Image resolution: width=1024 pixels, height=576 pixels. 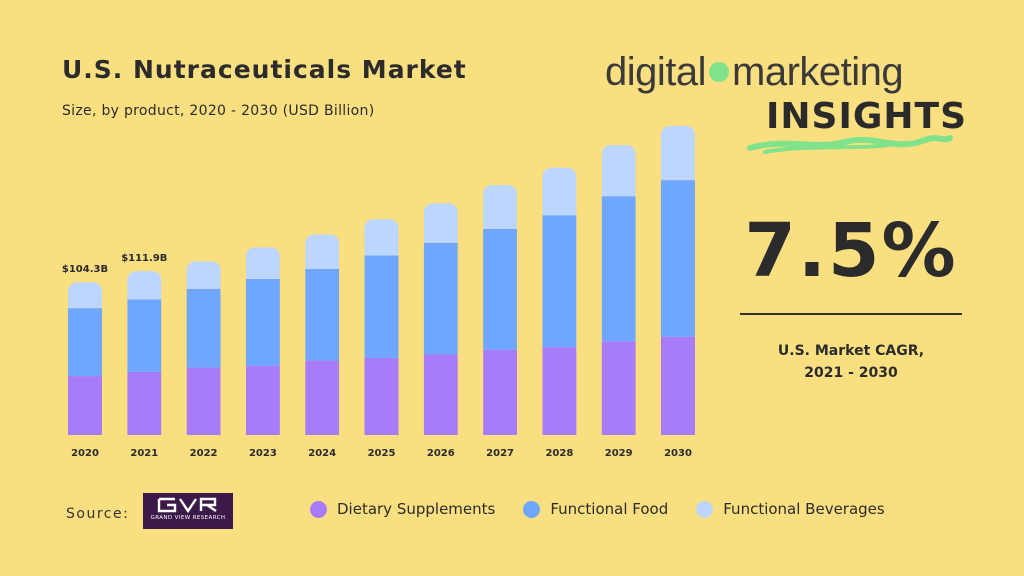 What do you see at coordinates (851, 362) in the screenshot?
I see `cagr-label: U.S. Market CAGR, 2021 - 2030` at bounding box center [851, 362].